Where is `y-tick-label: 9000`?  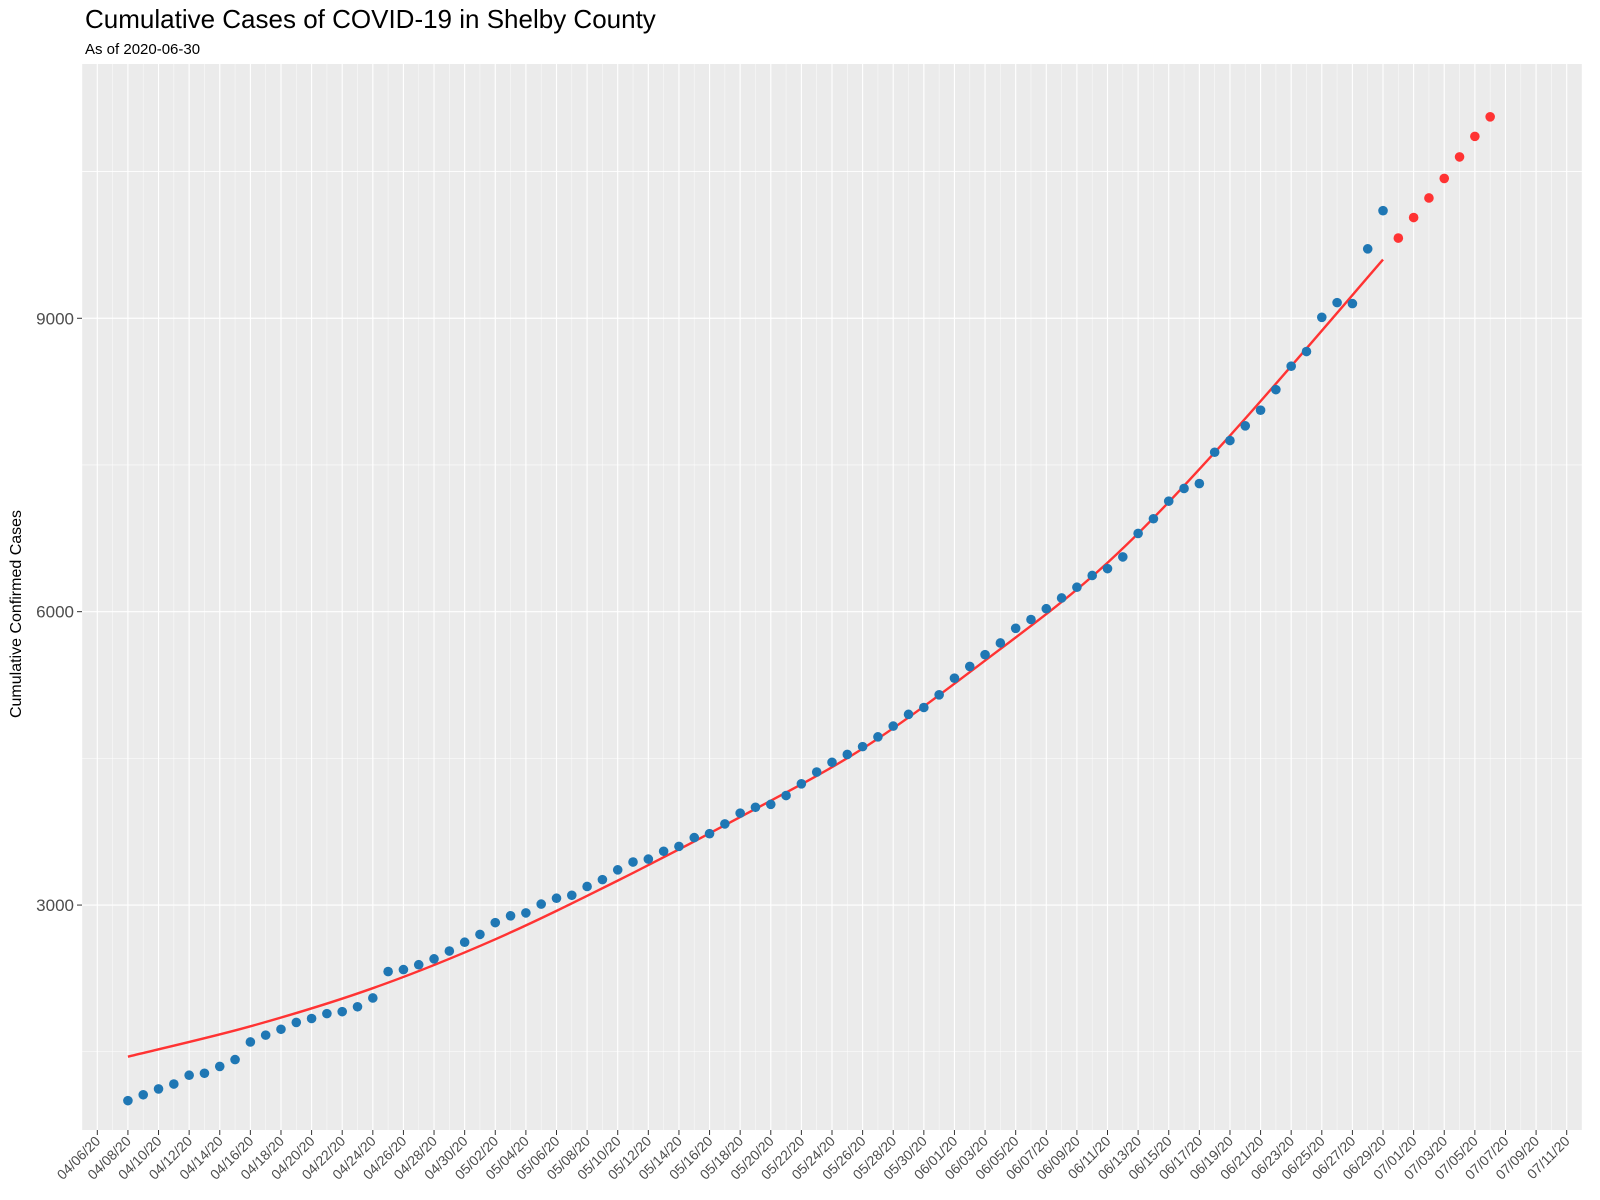 y-tick-label: 9000 is located at coordinates (55, 318).